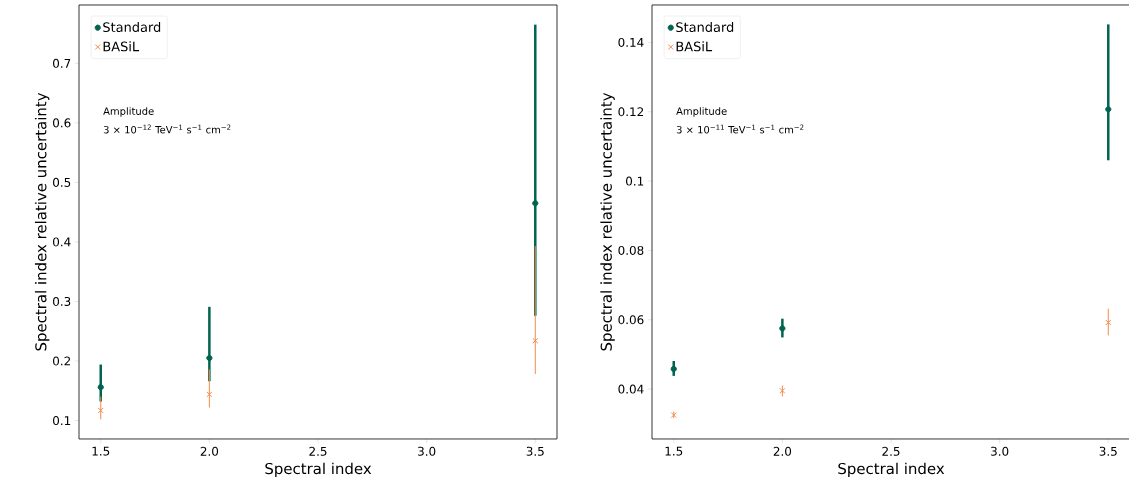  I want to click on y-tick-label: 0.4, so click(62, 242).